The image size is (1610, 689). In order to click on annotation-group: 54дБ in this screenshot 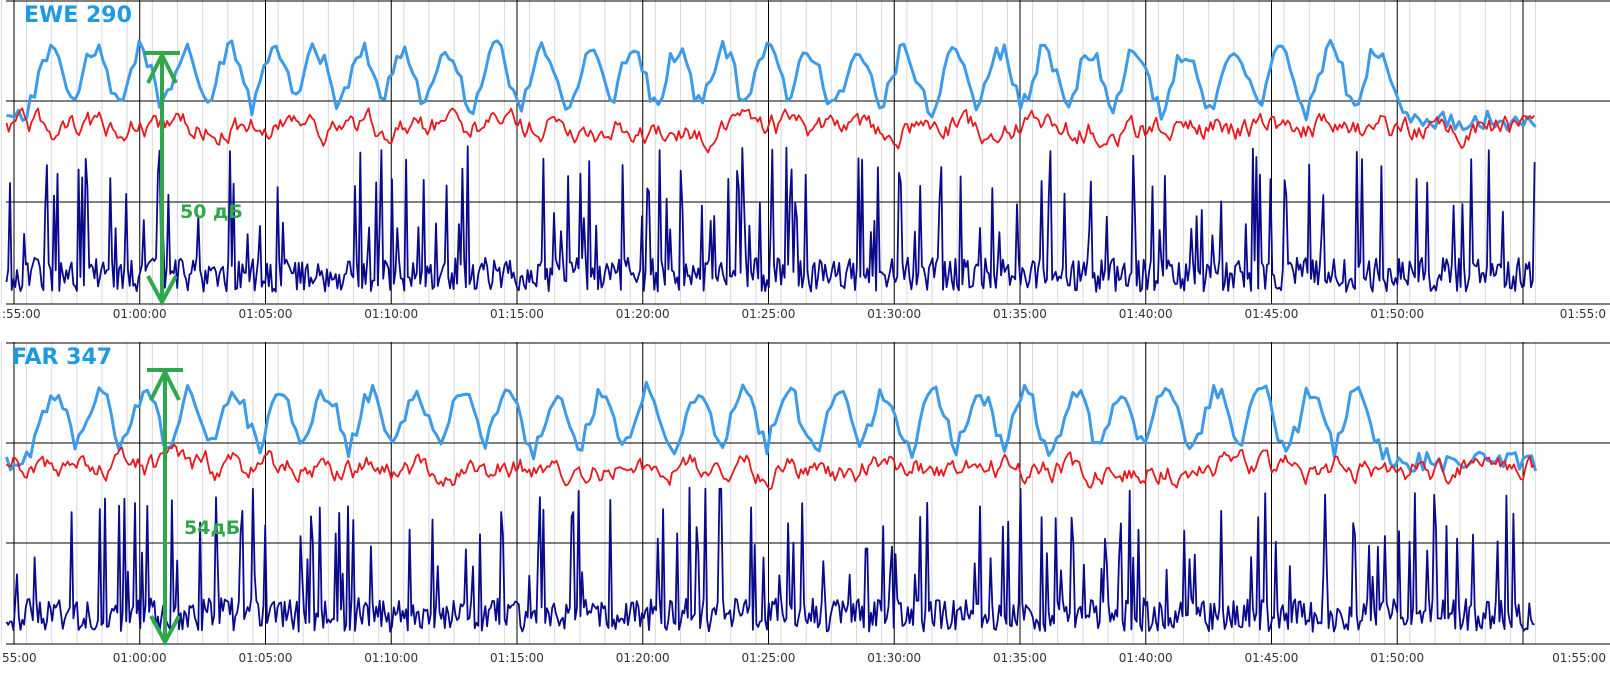, I will do `click(193, 507)`.